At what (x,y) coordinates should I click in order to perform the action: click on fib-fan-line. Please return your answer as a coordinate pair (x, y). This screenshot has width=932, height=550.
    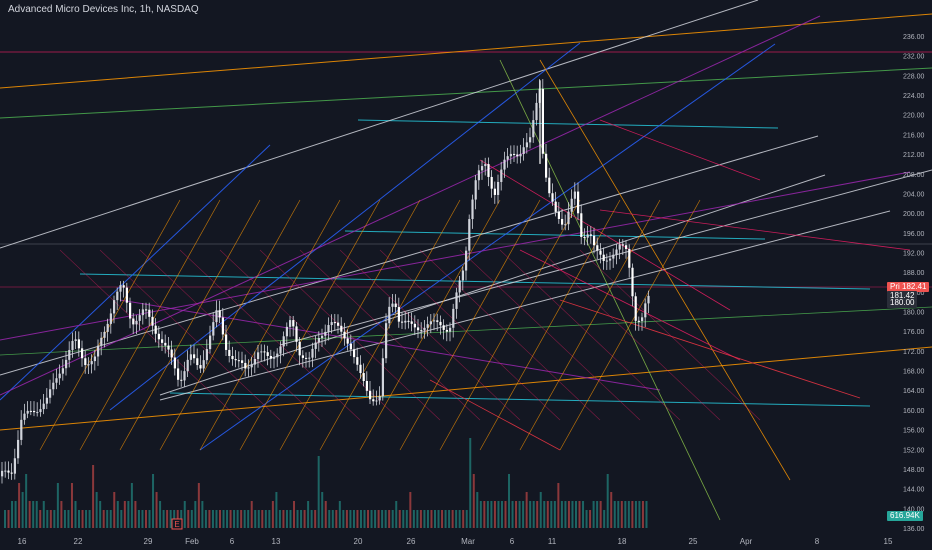
    Looking at the image, I should click on (550, 335).